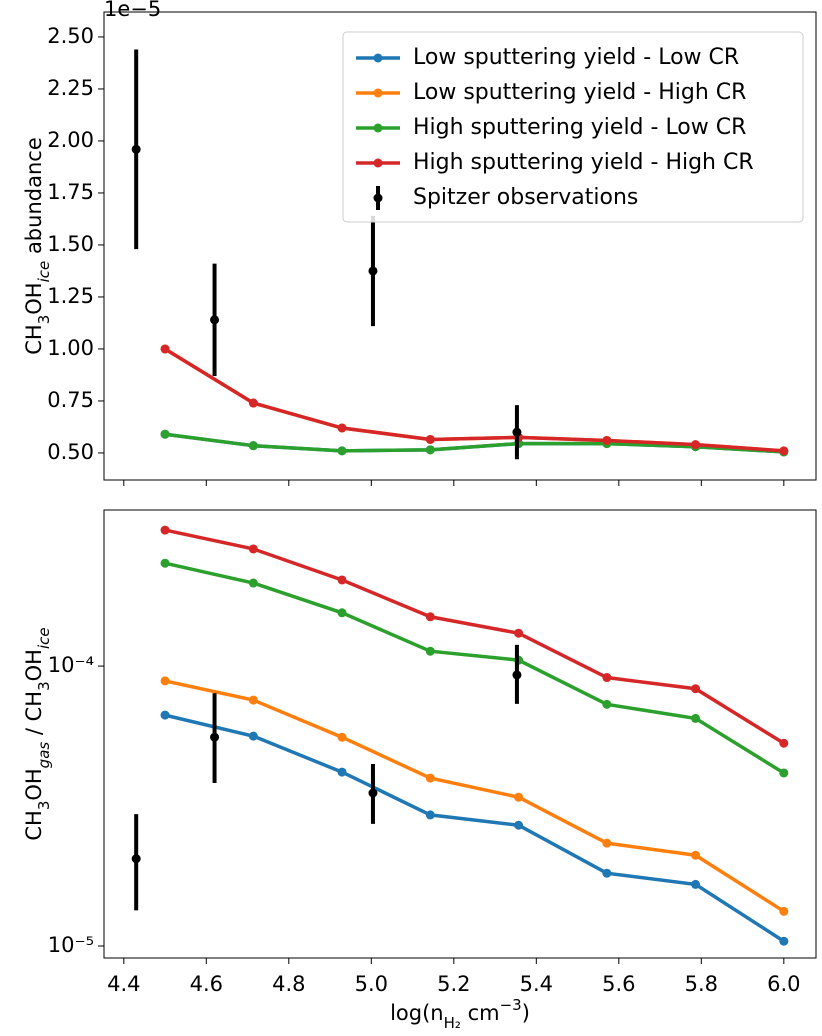 This screenshot has width=822, height=1036. I want to click on y-tick-label: 10⁻⁵, so click(71, 945).